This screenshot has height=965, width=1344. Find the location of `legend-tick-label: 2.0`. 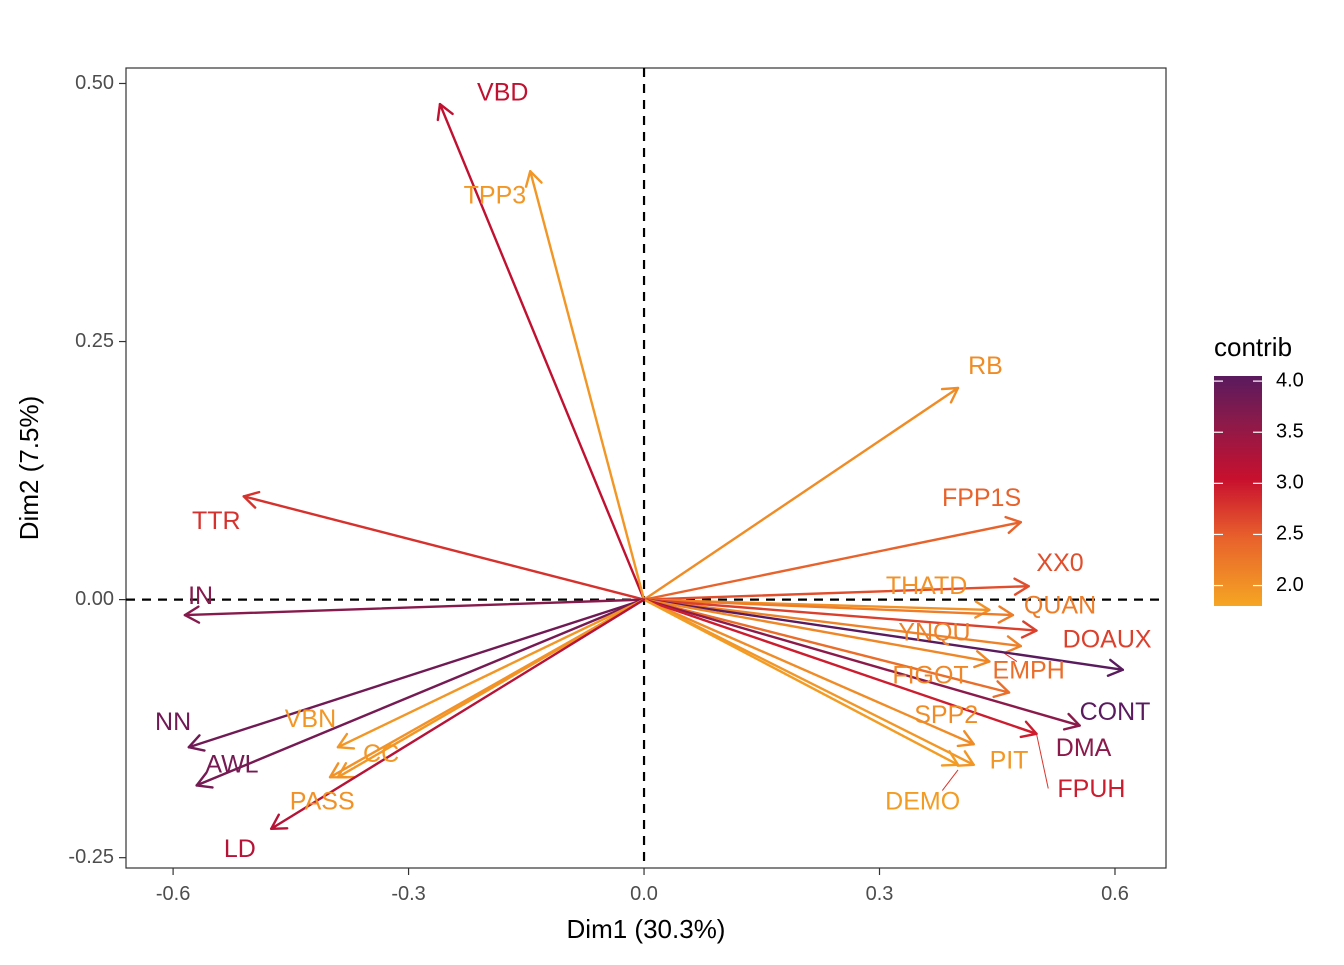

legend-tick-label: 2.0 is located at coordinates (1290, 585).